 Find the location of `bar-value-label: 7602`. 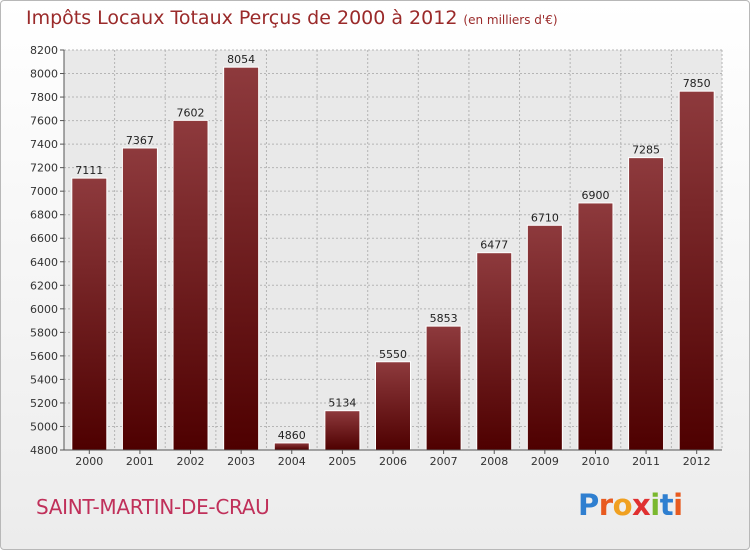

bar-value-label: 7602 is located at coordinates (191, 112).